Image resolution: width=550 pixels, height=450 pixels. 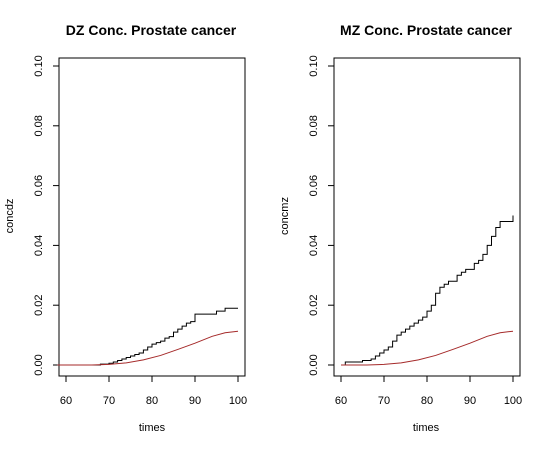 What do you see at coordinates (285, 216) in the screenshot?
I see `y-axis-label: concmz` at bounding box center [285, 216].